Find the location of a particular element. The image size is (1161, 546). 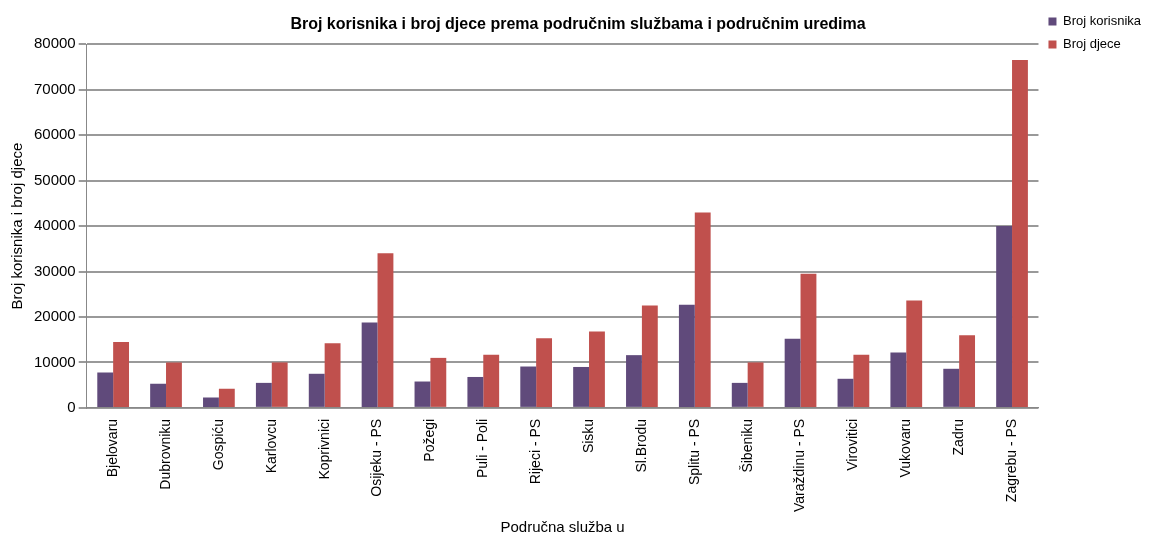

x-tick-label: Karlovcu is located at coordinates (270, 446).